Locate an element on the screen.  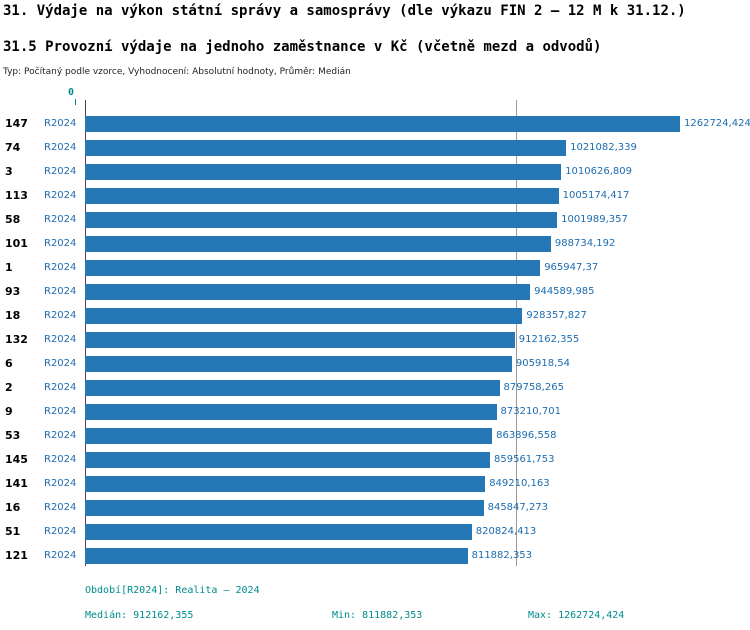
bar-row: 145 R2024 859561,753 is located at coordinates (375, 460).